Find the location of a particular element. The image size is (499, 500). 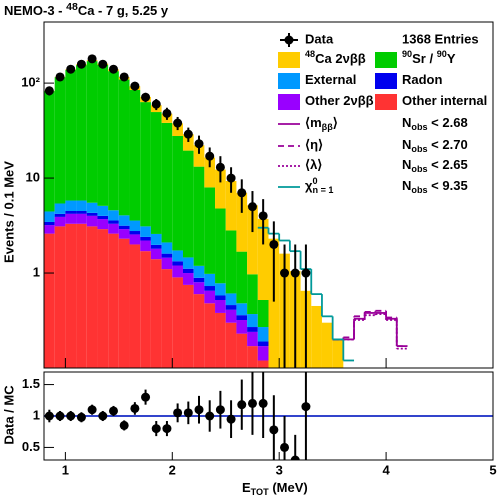

label-part: (MeV) is located at coordinates (288, 487).